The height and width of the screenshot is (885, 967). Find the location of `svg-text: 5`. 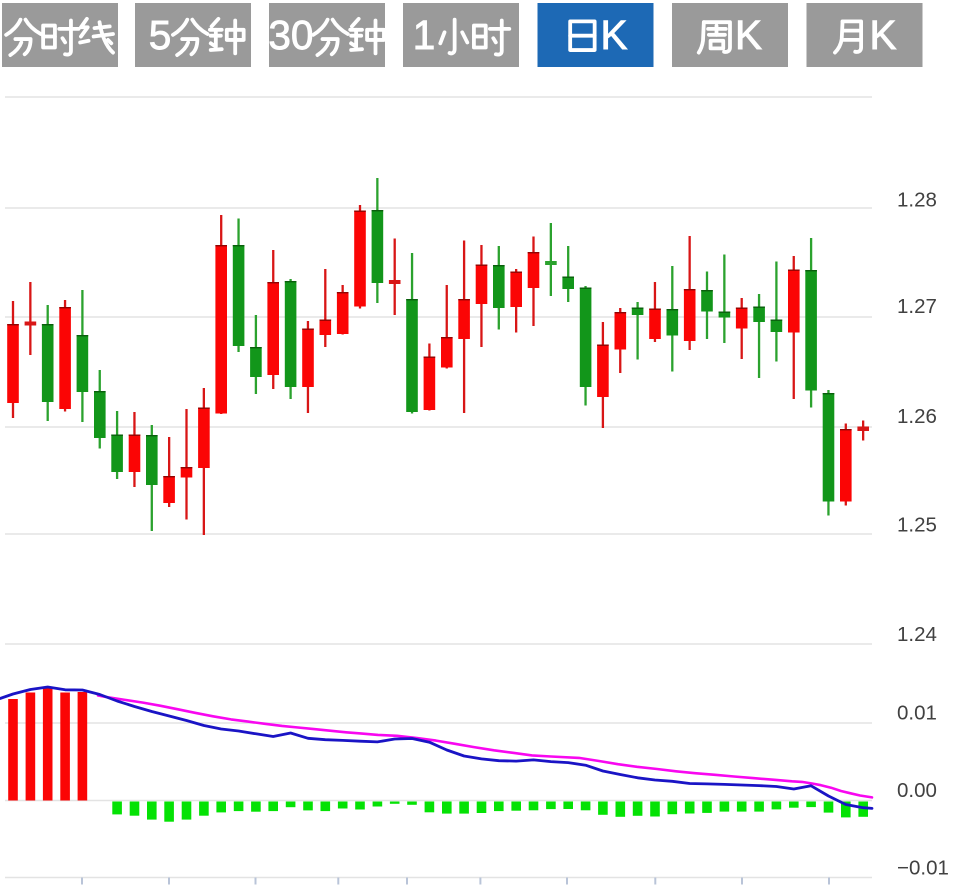

svg-text: 5 is located at coordinates (160, 35).